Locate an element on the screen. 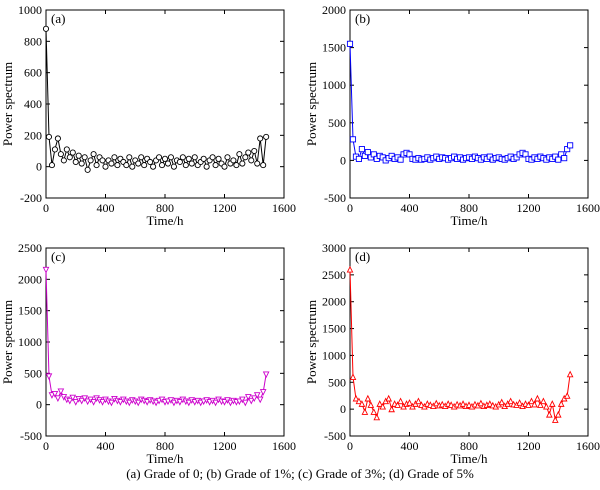 This screenshot has width=600, height=490. y-tick-label: -200 is located at coordinates (31, 198).